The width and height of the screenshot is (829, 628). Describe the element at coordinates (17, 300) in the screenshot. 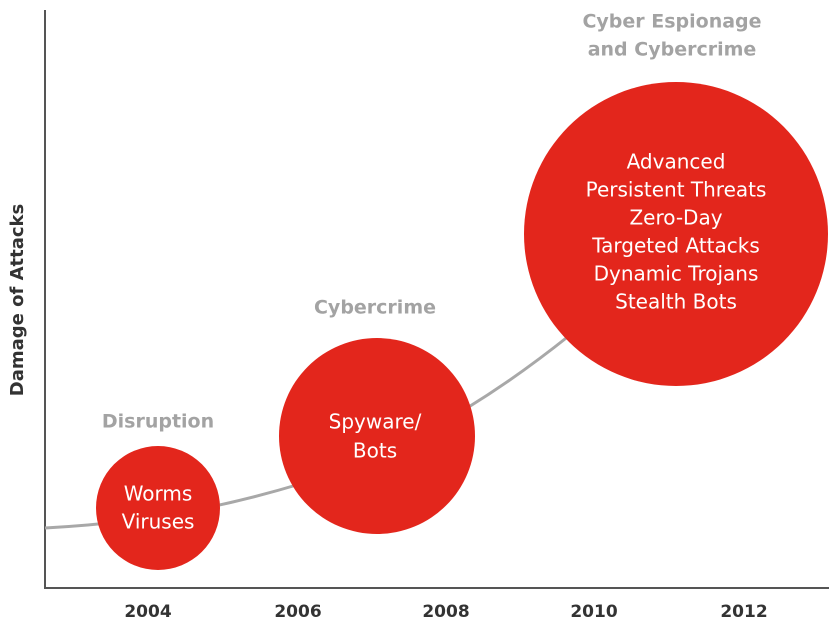

I see `y-axis-label: Damage of Attacks` at that location.